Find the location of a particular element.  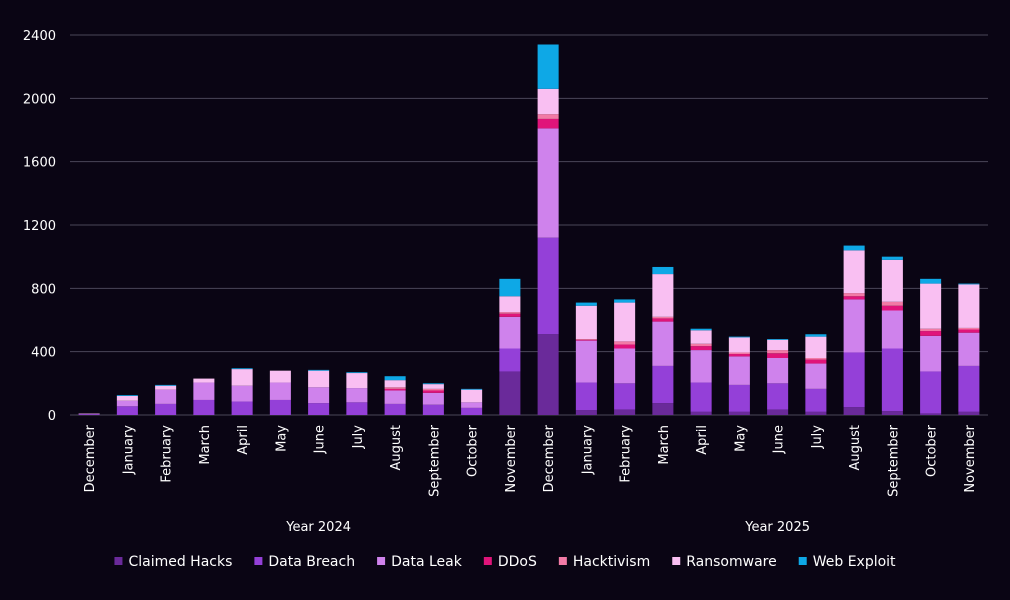

x-tick-label: January is located at coordinates (587, 450).